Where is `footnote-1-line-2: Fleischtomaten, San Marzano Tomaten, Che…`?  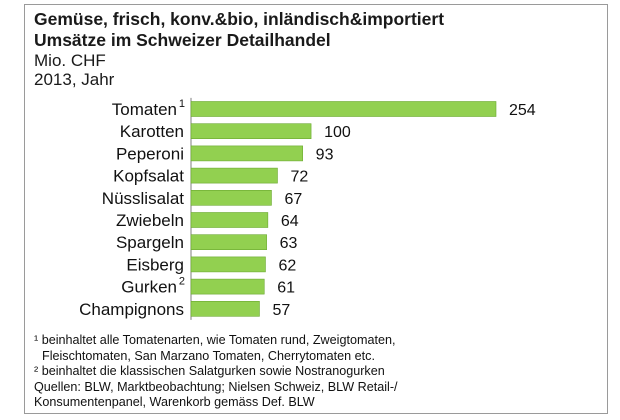
footnote-1-line-2: Fleischtomaten, San Marzano Tomaten, Che… is located at coordinates (208, 355).